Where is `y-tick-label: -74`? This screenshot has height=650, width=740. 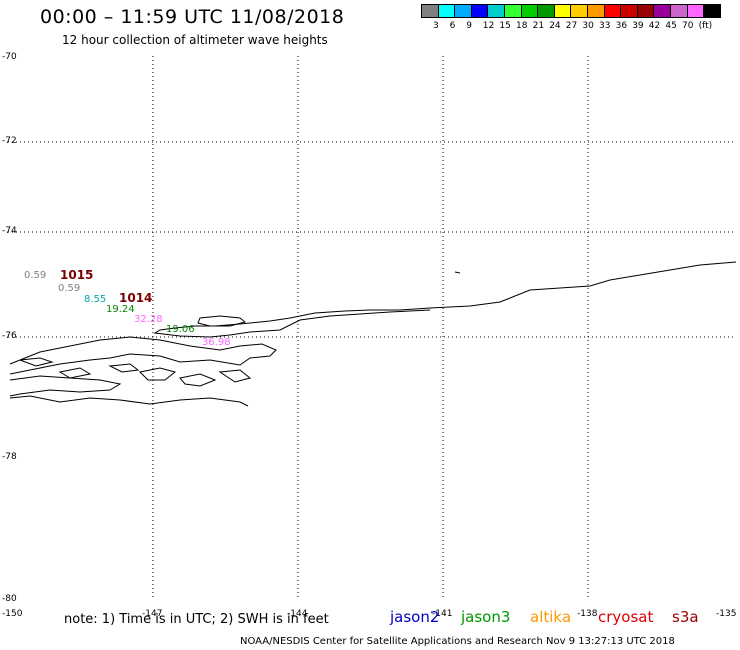
y-tick-label: -74 is located at coordinates (9, 231).